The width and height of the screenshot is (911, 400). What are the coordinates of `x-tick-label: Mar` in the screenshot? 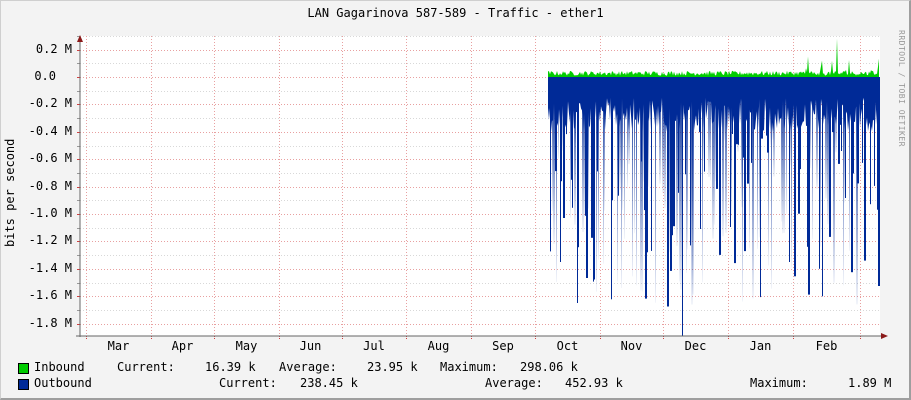 It's located at (118, 346).